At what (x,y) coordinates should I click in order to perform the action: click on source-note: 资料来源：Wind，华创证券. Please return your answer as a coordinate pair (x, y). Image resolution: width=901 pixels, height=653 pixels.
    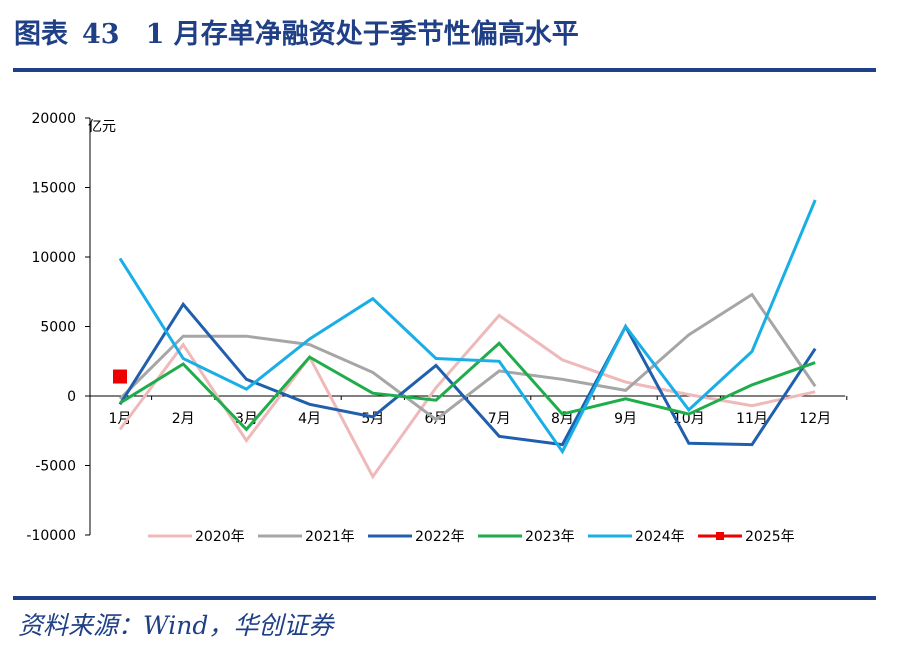
    Looking at the image, I should click on (176, 625).